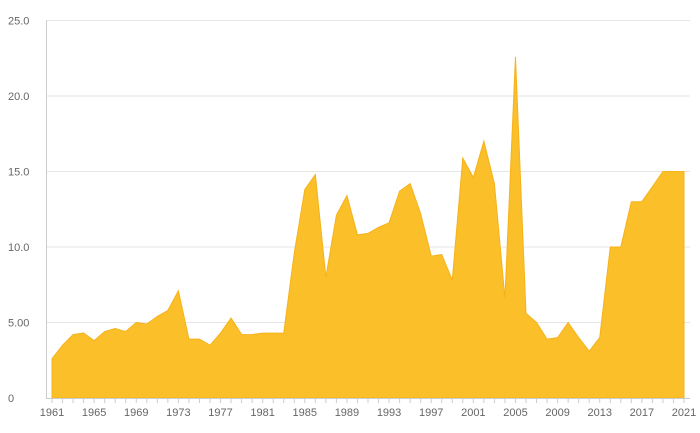 The width and height of the screenshot is (700, 433). Describe the element at coordinates (136, 413) in the screenshot. I see `x-tick-label: 1969` at that location.